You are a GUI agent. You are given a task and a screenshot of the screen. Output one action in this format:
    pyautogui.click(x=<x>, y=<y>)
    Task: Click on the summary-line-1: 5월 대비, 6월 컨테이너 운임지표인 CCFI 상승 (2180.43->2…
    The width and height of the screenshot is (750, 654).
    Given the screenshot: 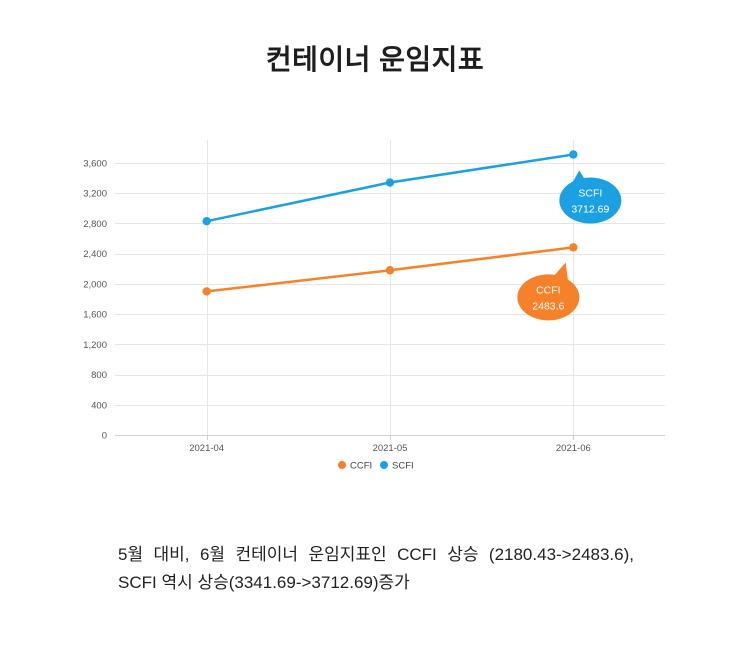 What is the action you would take?
    pyautogui.click(x=376, y=554)
    